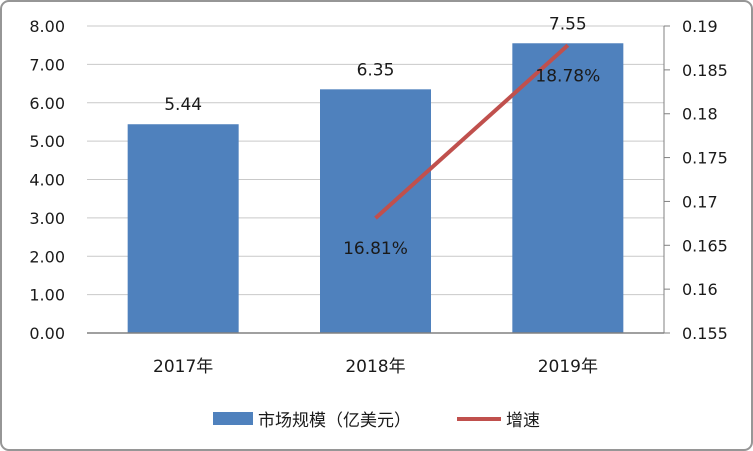 Image resolution: width=753 pixels, height=451 pixels. Describe the element at coordinates (568, 24) in the screenshot. I see `bar-label-2019年: 7.55` at that location.